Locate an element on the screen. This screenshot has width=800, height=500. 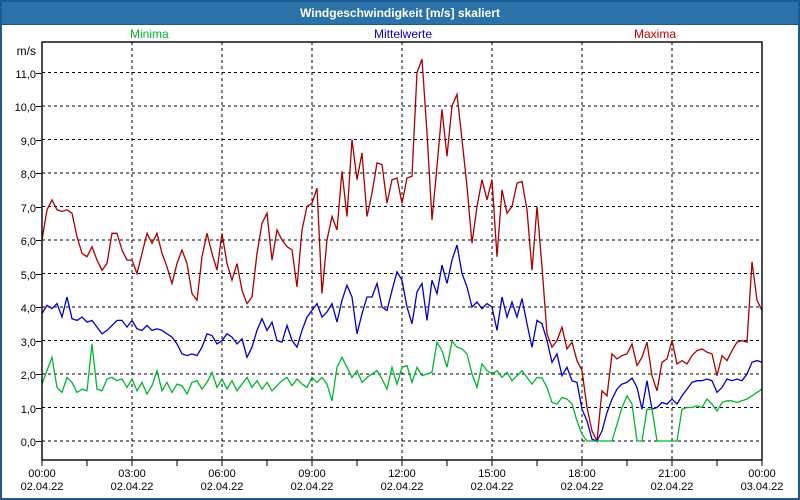
y-axis-tick-label: 10,0 is located at coordinates (25, 108).